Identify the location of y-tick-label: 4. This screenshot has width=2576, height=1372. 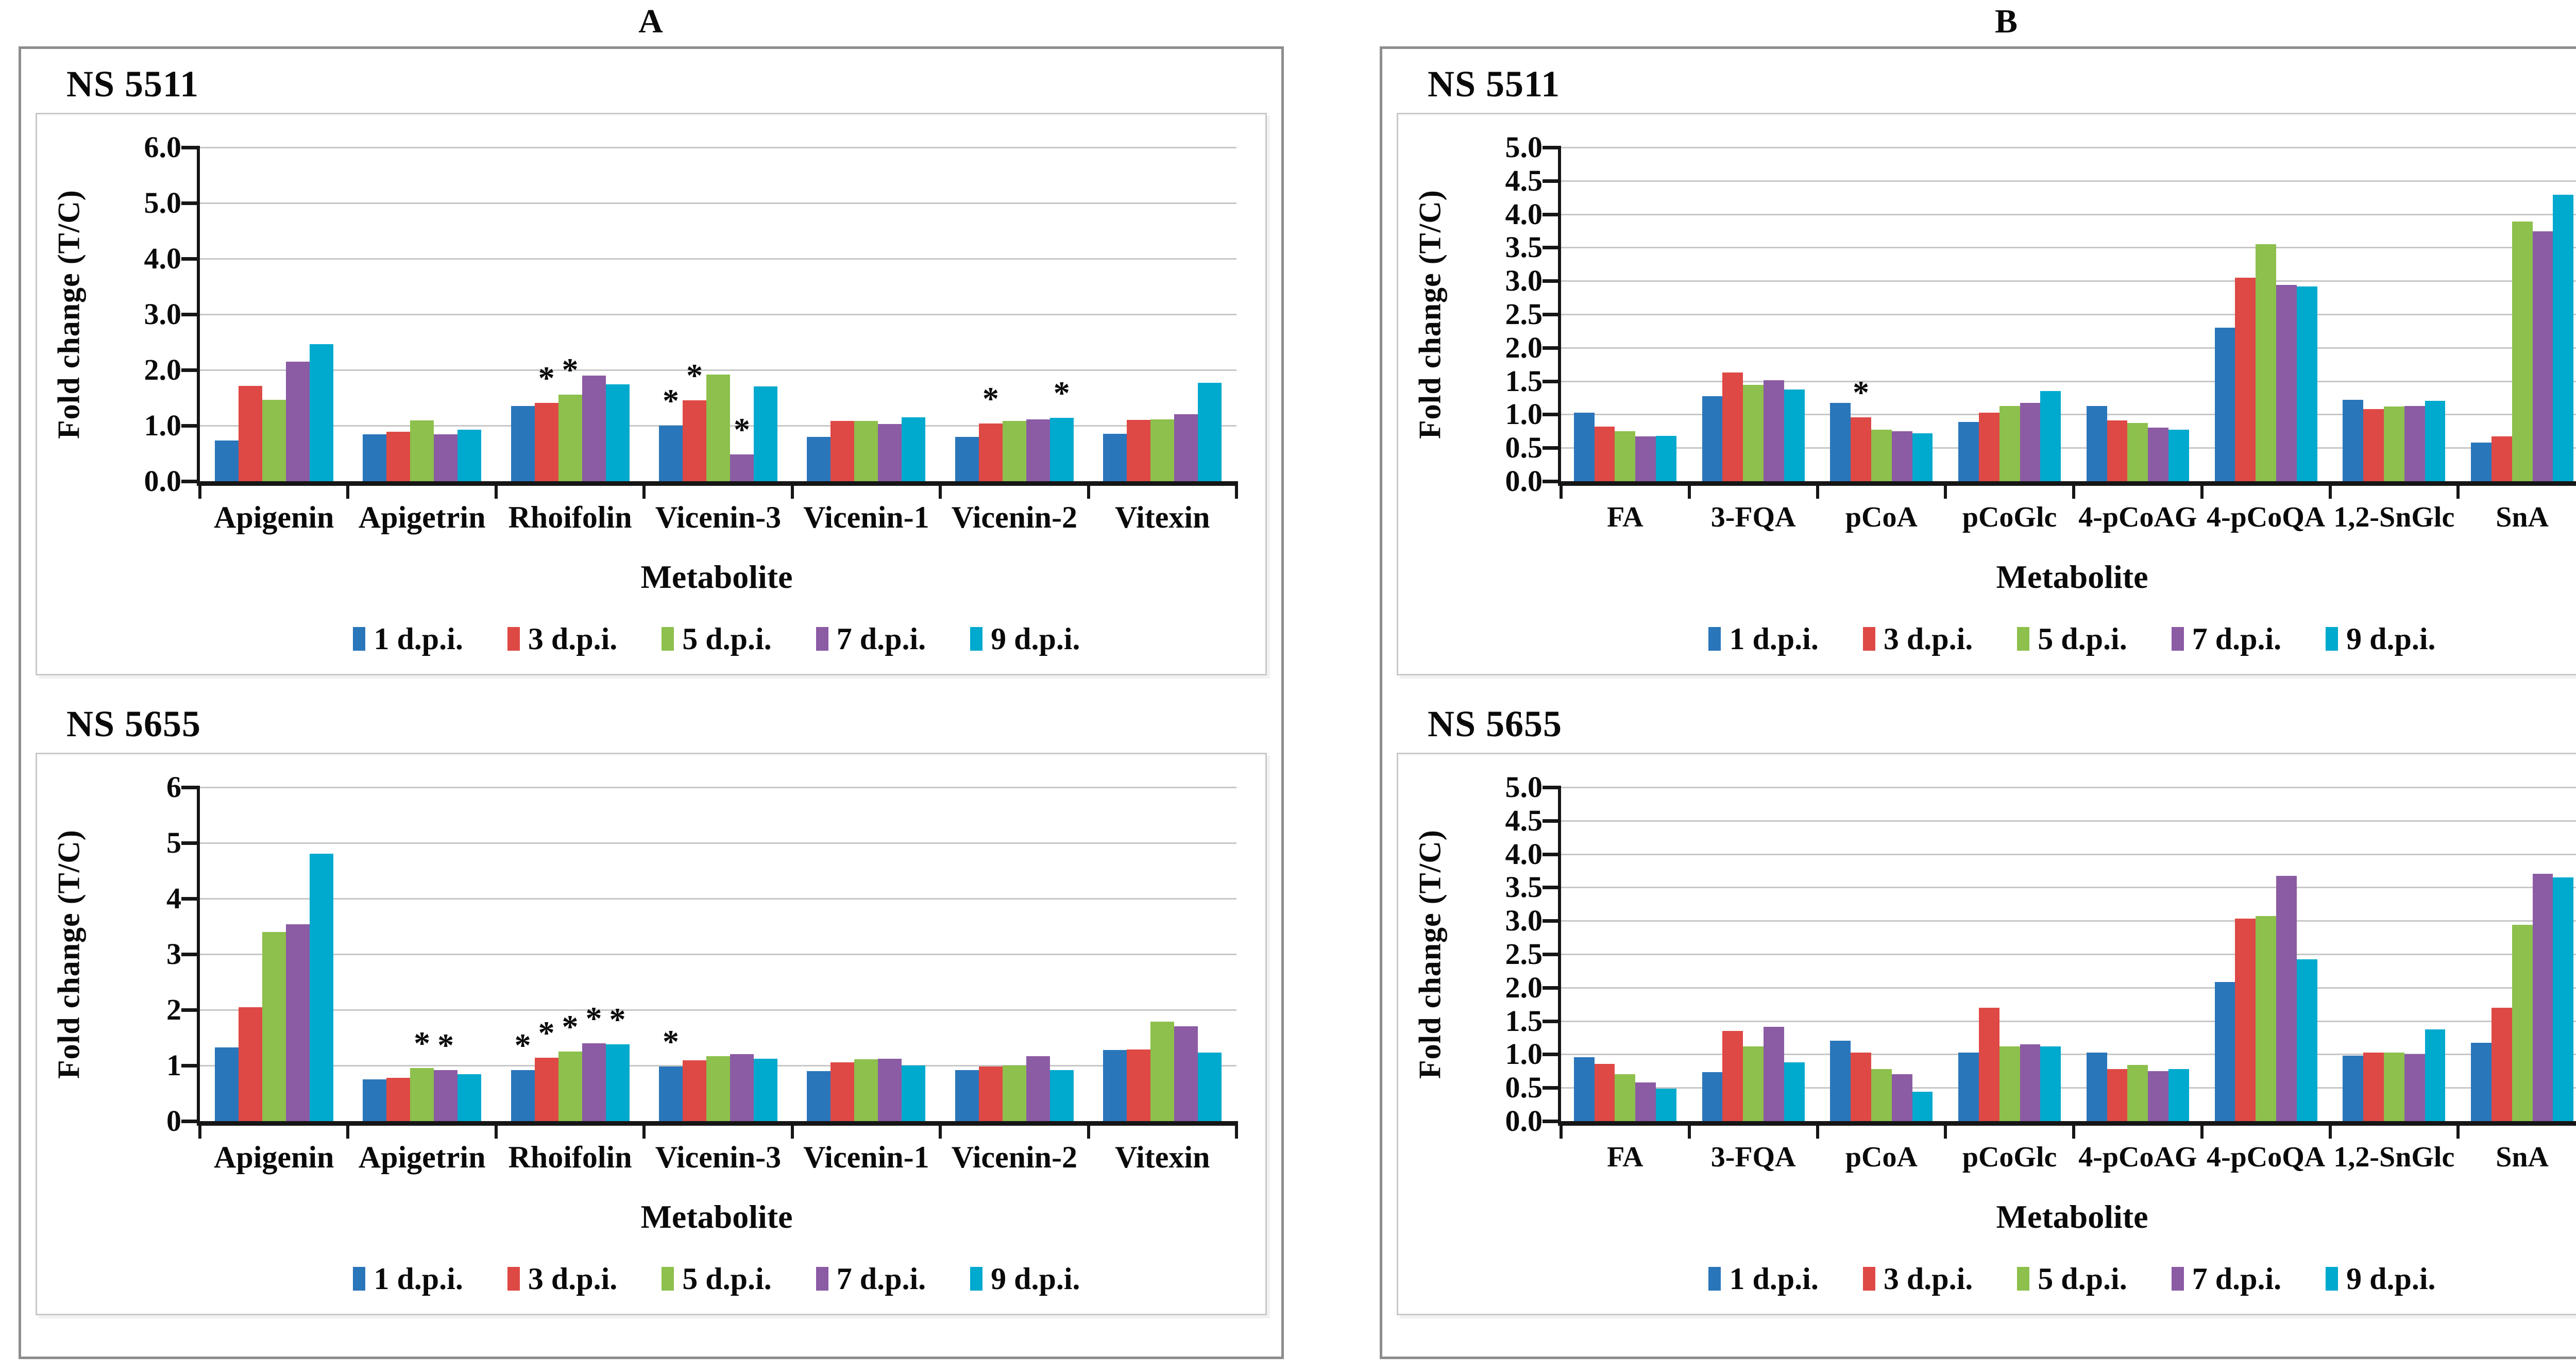
(173, 899).